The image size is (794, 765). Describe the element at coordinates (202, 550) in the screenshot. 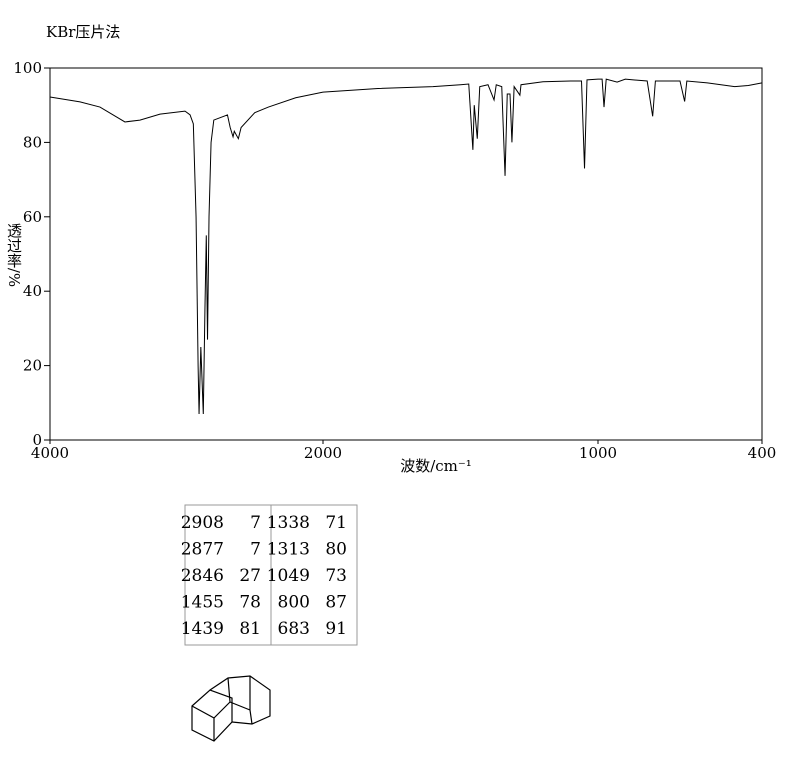

I see `table-cell: 2877` at that location.